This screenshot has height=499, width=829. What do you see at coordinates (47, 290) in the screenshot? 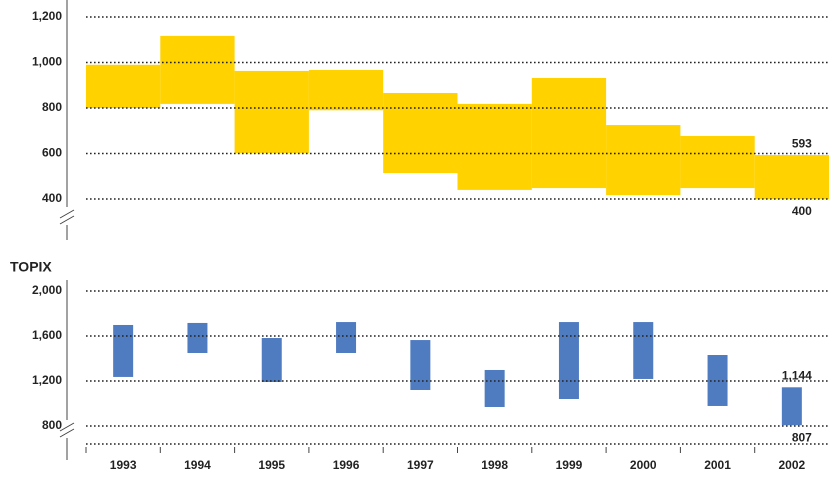
I see `y-tick-label: 2,000` at bounding box center [47, 290].